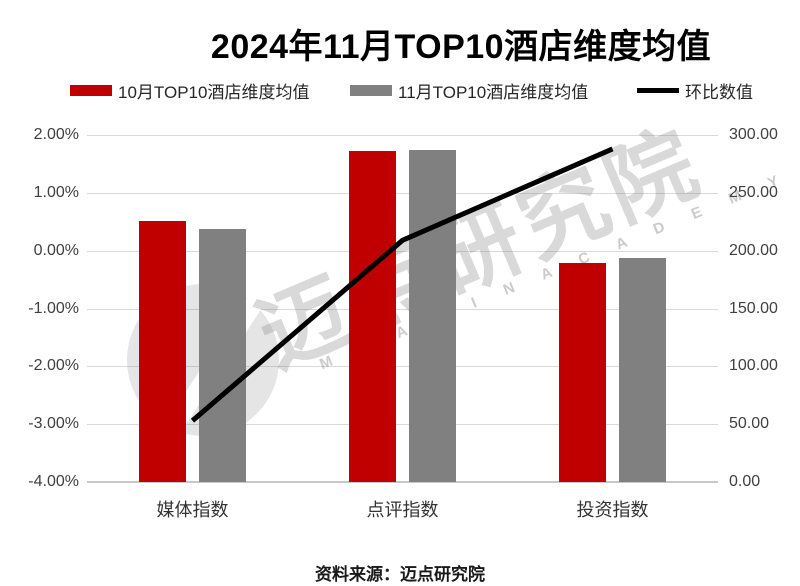 The height and width of the screenshot is (586, 800). Describe the element at coordinates (612, 510) in the screenshot. I see `x-axis-label-2: 投资指数` at that location.